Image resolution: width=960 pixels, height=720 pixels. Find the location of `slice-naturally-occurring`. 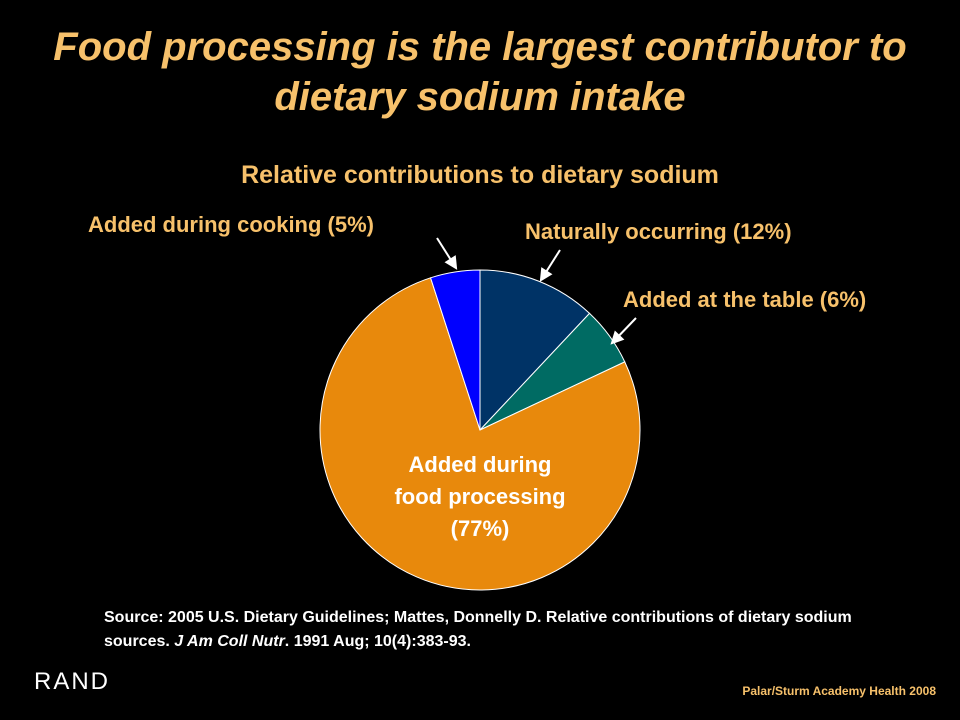

slice-naturally-occurring is located at coordinates (535, 350).